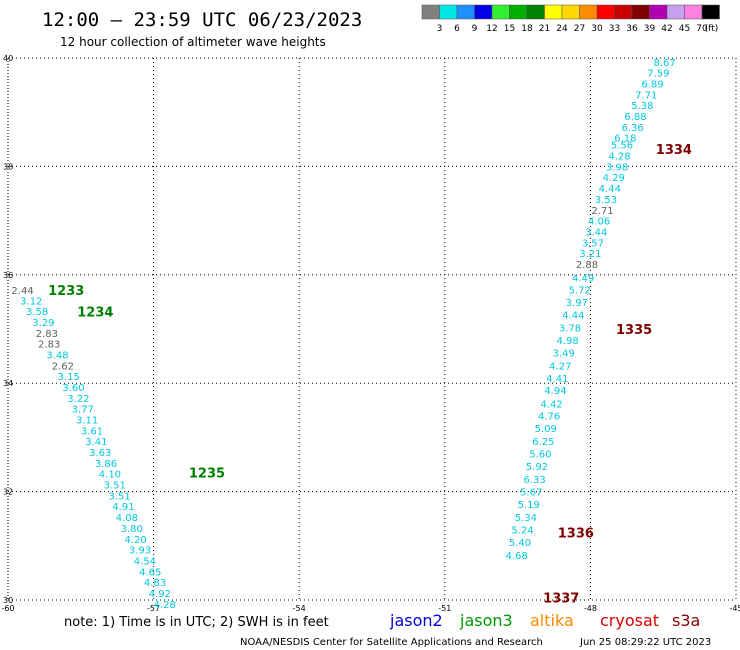  Describe the element at coordinates (8, 600) in the screenshot. I see `y-tick-label: 30` at that location.